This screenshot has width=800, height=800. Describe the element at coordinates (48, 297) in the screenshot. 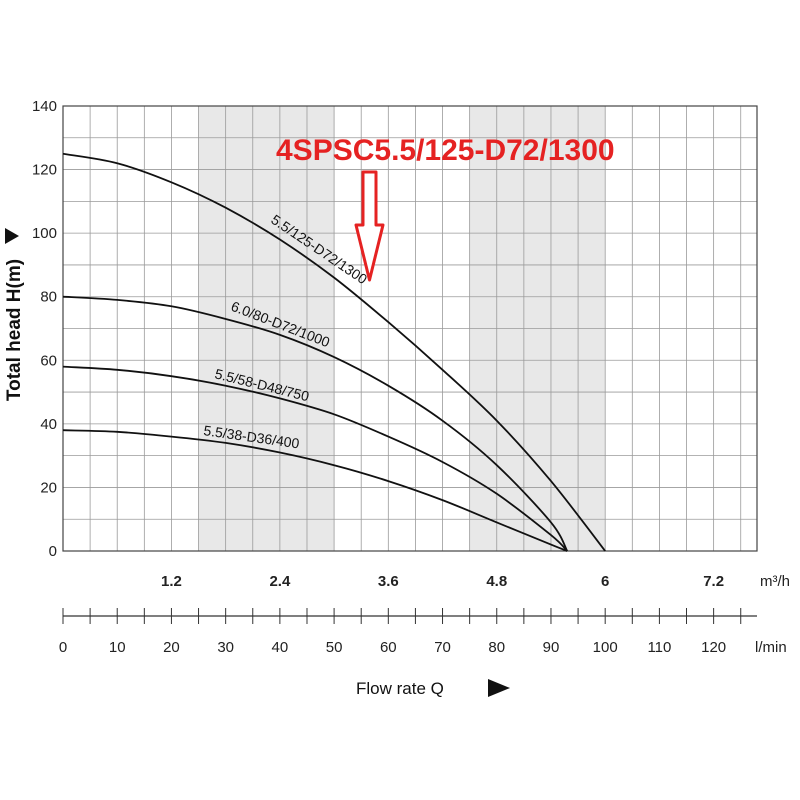

I see `y-tick-label: 80` at that location.